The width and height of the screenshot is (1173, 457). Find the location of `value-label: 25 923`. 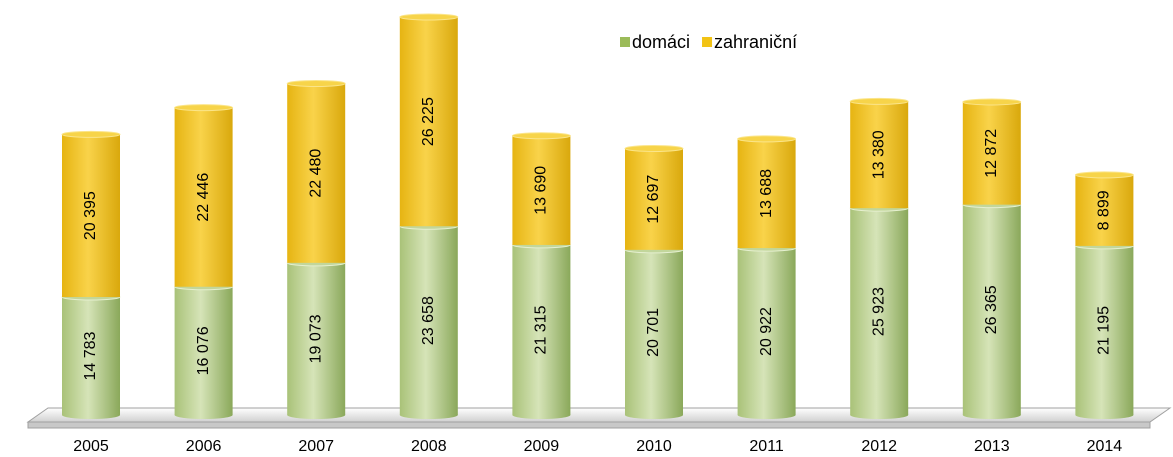

value-label: 25 923 is located at coordinates (878, 311).